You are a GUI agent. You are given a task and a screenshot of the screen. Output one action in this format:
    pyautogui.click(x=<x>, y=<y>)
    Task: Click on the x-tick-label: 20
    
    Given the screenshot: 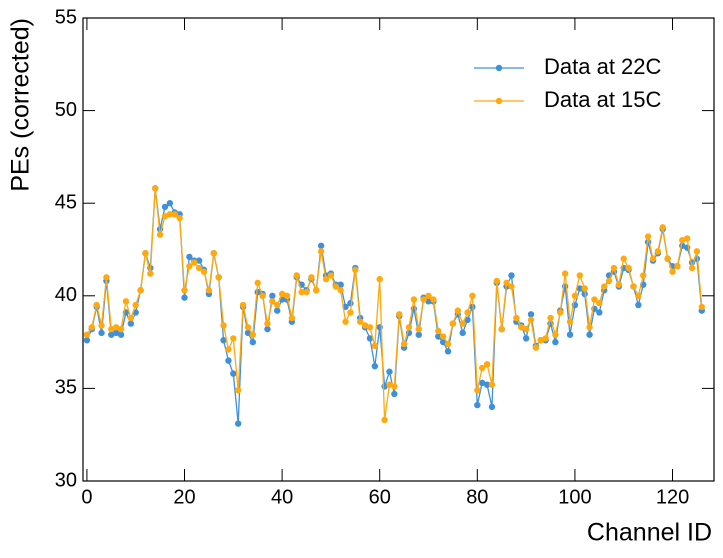 What is the action you would take?
    pyautogui.click(x=184, y=497)
    